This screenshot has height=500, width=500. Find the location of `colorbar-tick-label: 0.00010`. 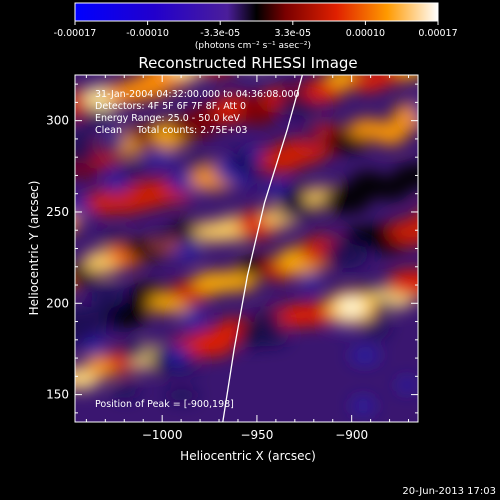

colorbar-tick-label: 0.00010 is located at coordinates (365, 33).